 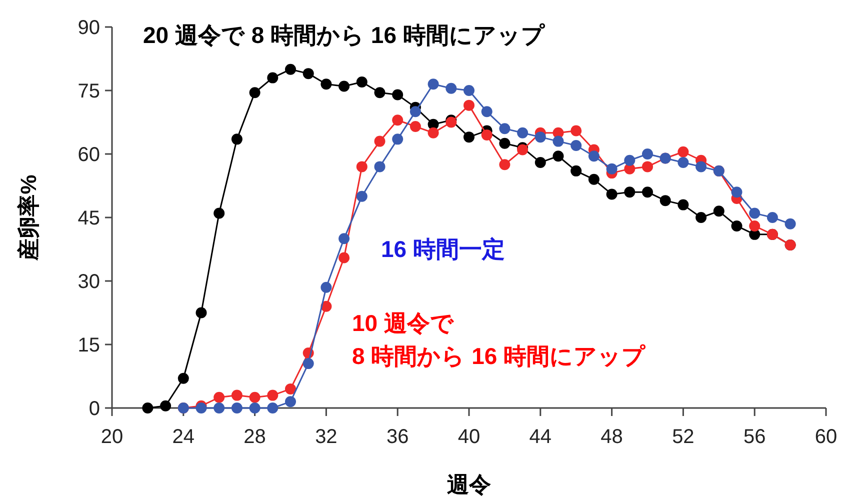 I want to click on x-tick-label: 32, so click(x=326, y=437).